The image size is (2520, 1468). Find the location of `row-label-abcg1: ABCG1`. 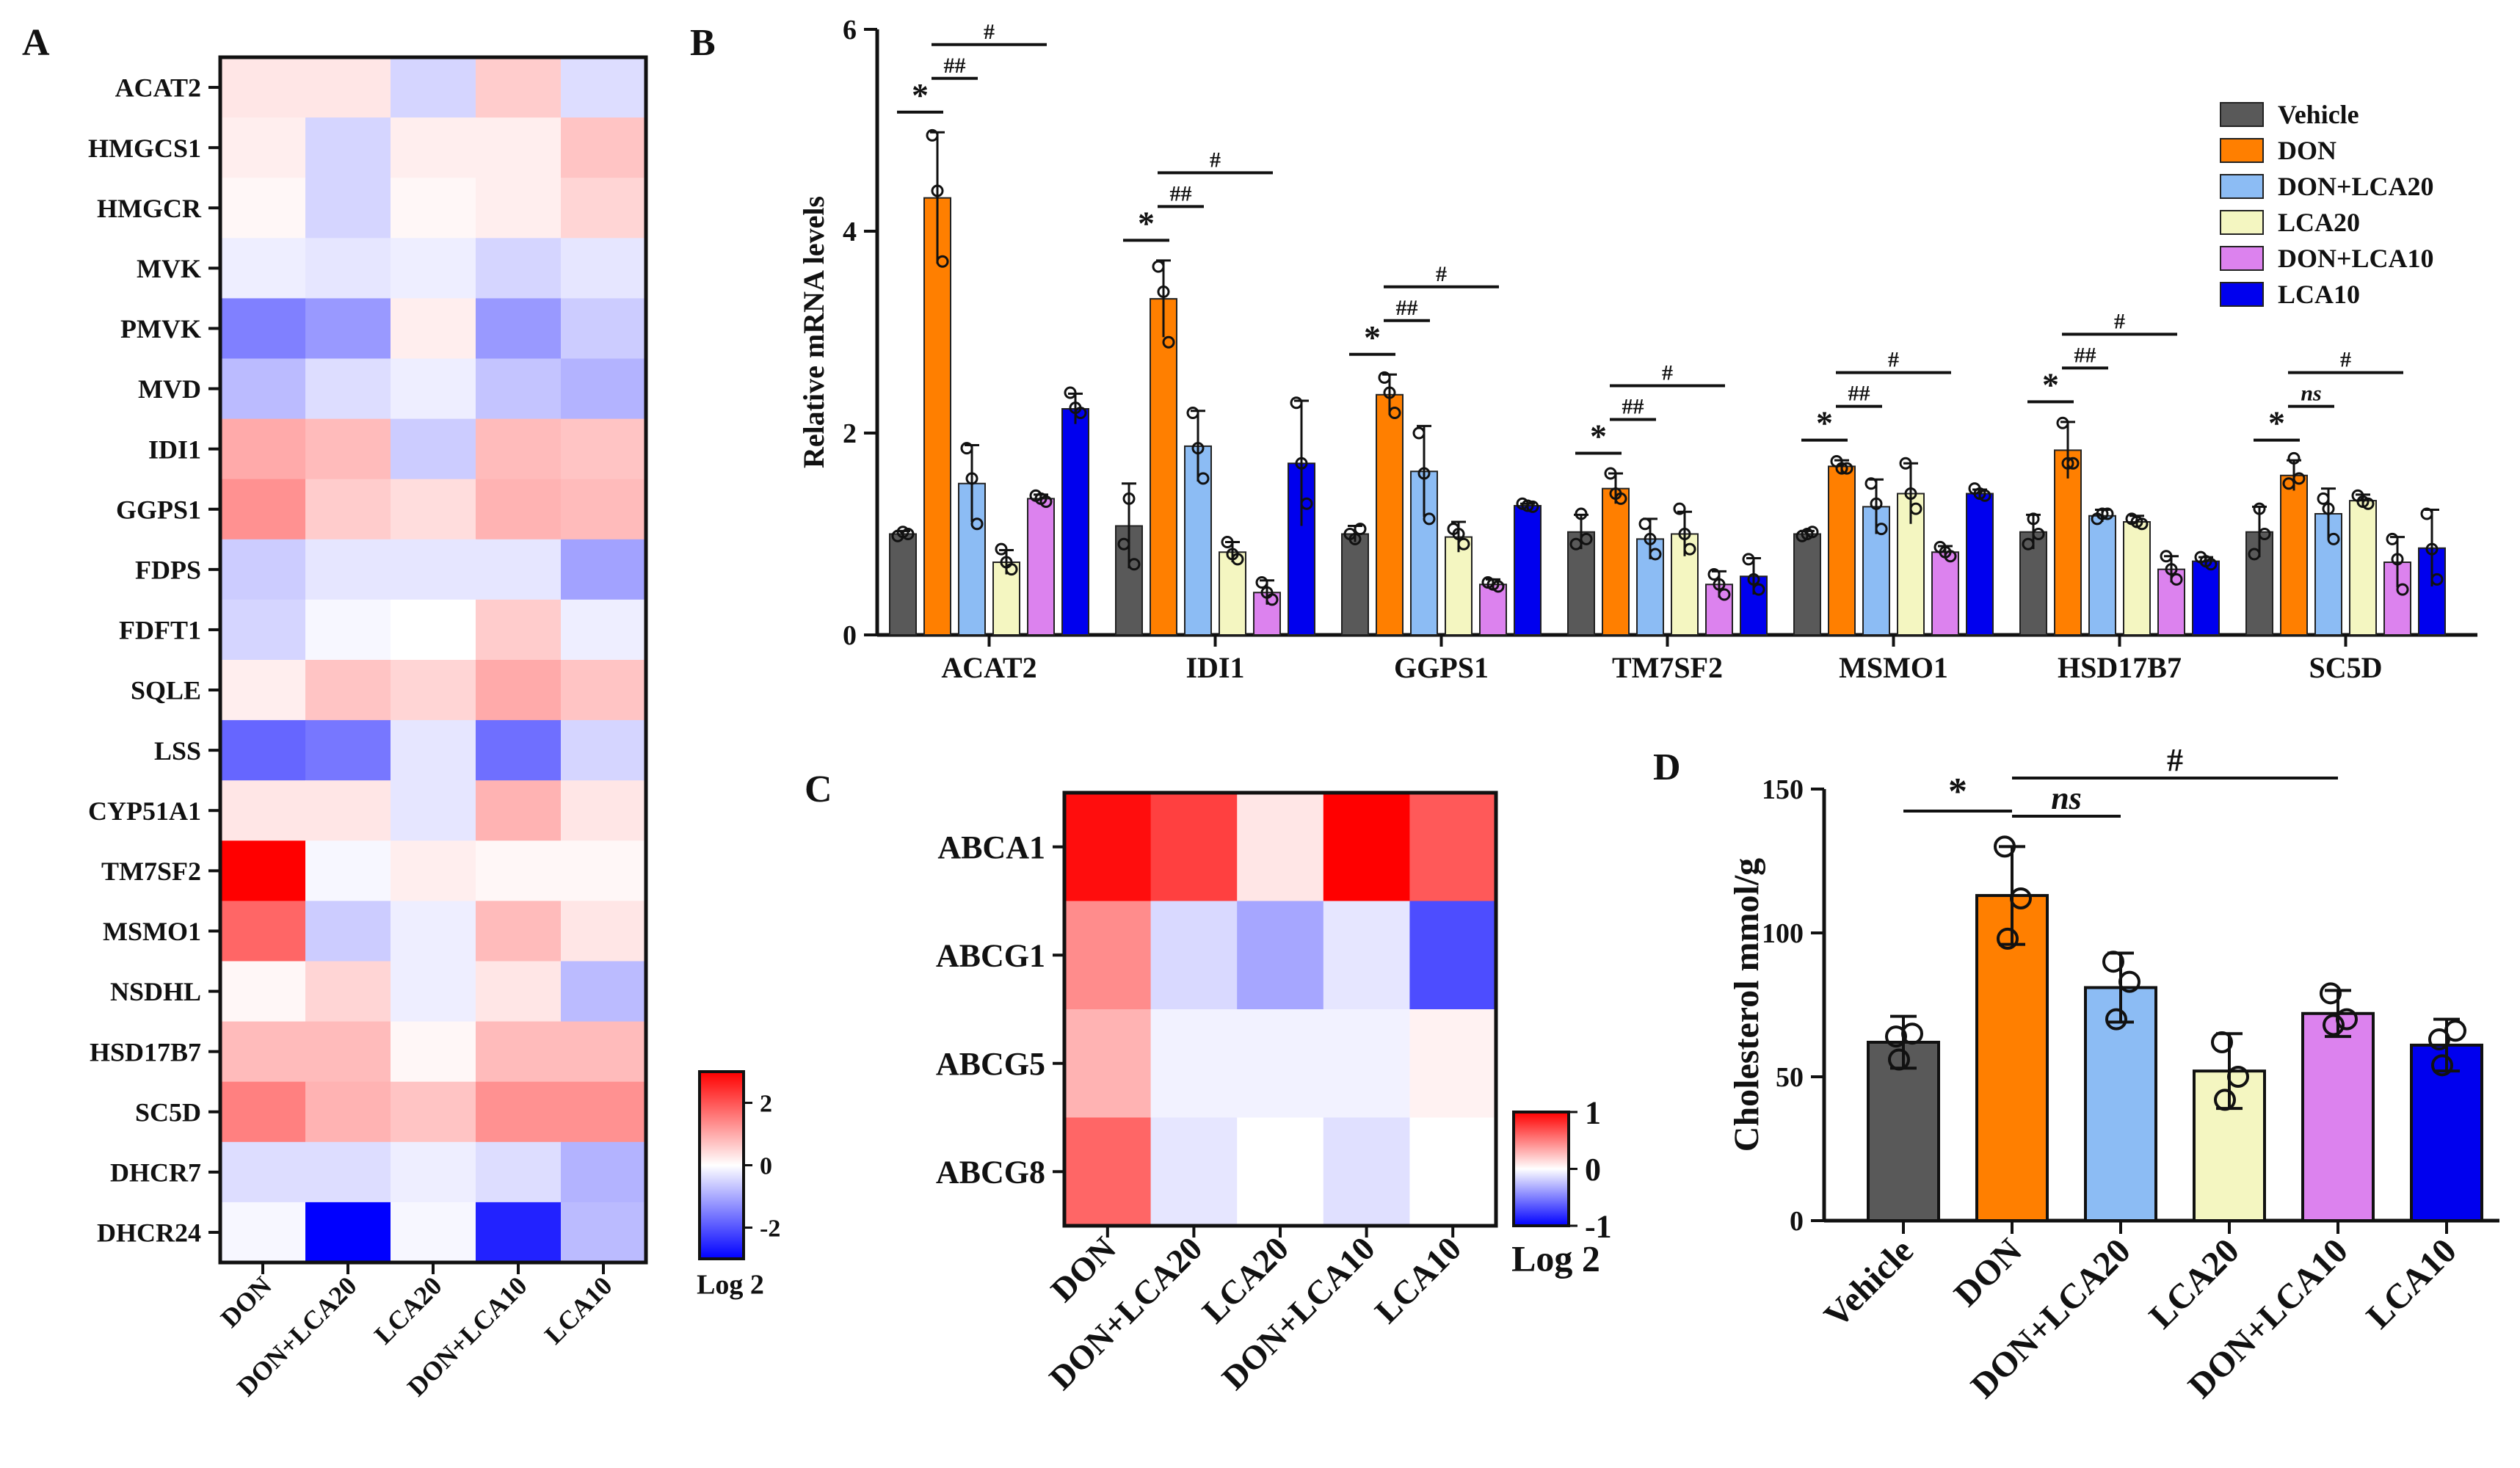

row-label-abcg1: ABCG1 is located at coordinates (990, 956).